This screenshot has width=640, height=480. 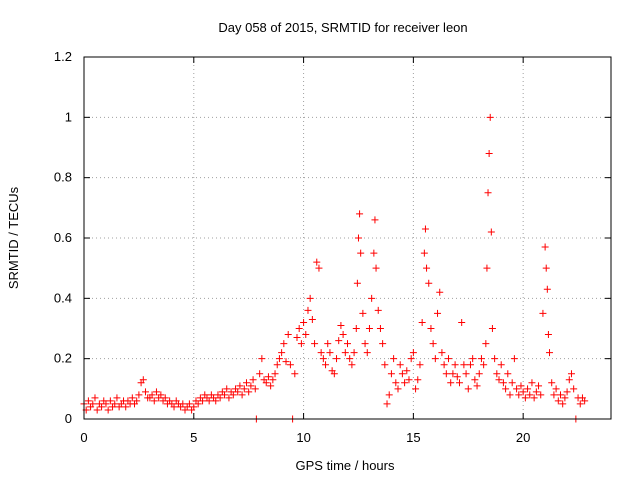 What do you see at coordinates (68, 418) in the screenshot?
I see `y-tick-label: 0` at bounding box center [68, 418].